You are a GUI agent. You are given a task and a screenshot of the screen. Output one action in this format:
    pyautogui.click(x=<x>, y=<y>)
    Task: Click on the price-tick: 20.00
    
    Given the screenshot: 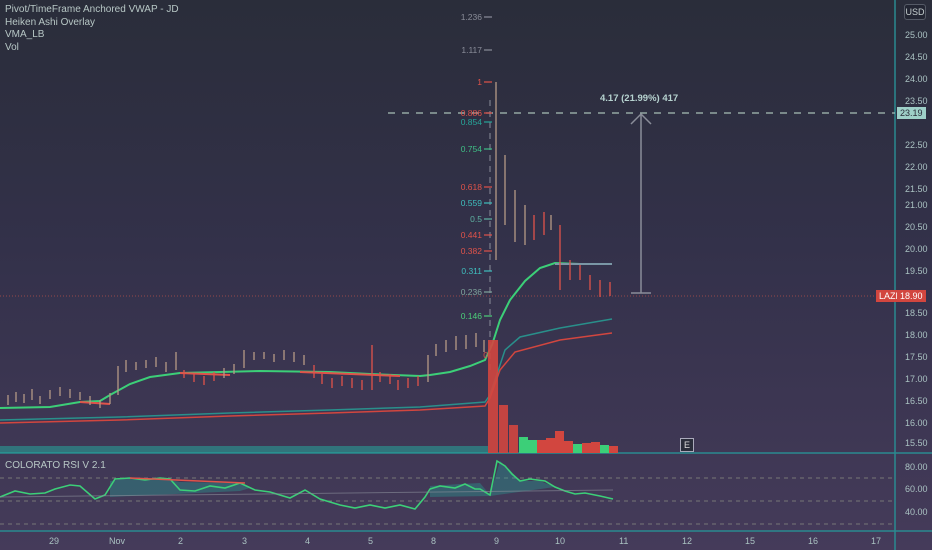 What is the action you would take?
    pyautogui.click(x=916, y=249)
    